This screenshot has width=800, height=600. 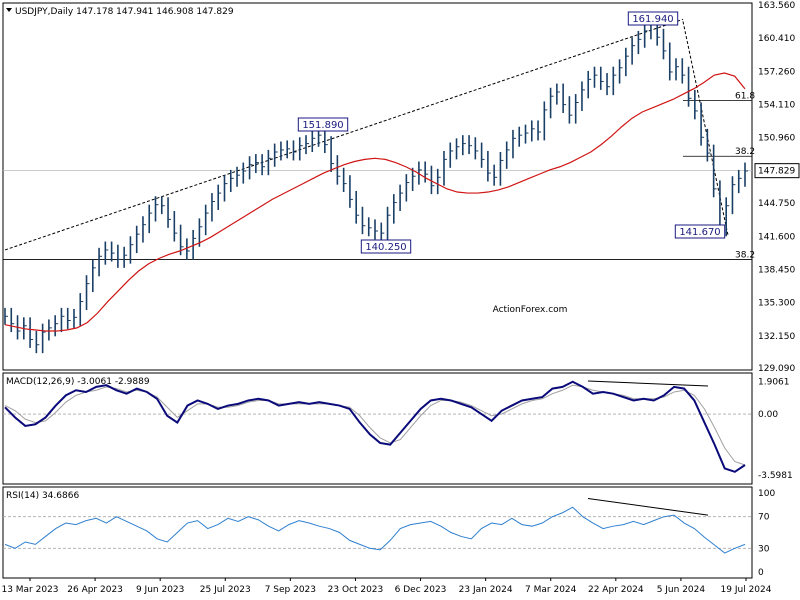 What do you see at coordinates (29, 590) in the screenshot?
I see `date-tick-label: 13 Mar 2023` at bounding box center [29, 590].